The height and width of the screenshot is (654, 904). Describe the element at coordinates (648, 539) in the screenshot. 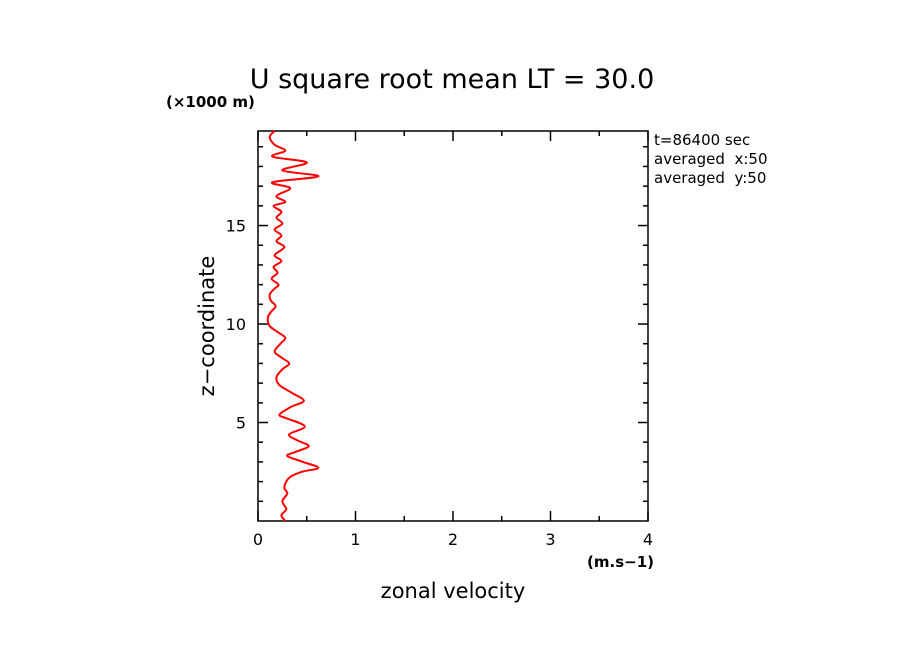

I see `x-tick-label: 4` at that location.